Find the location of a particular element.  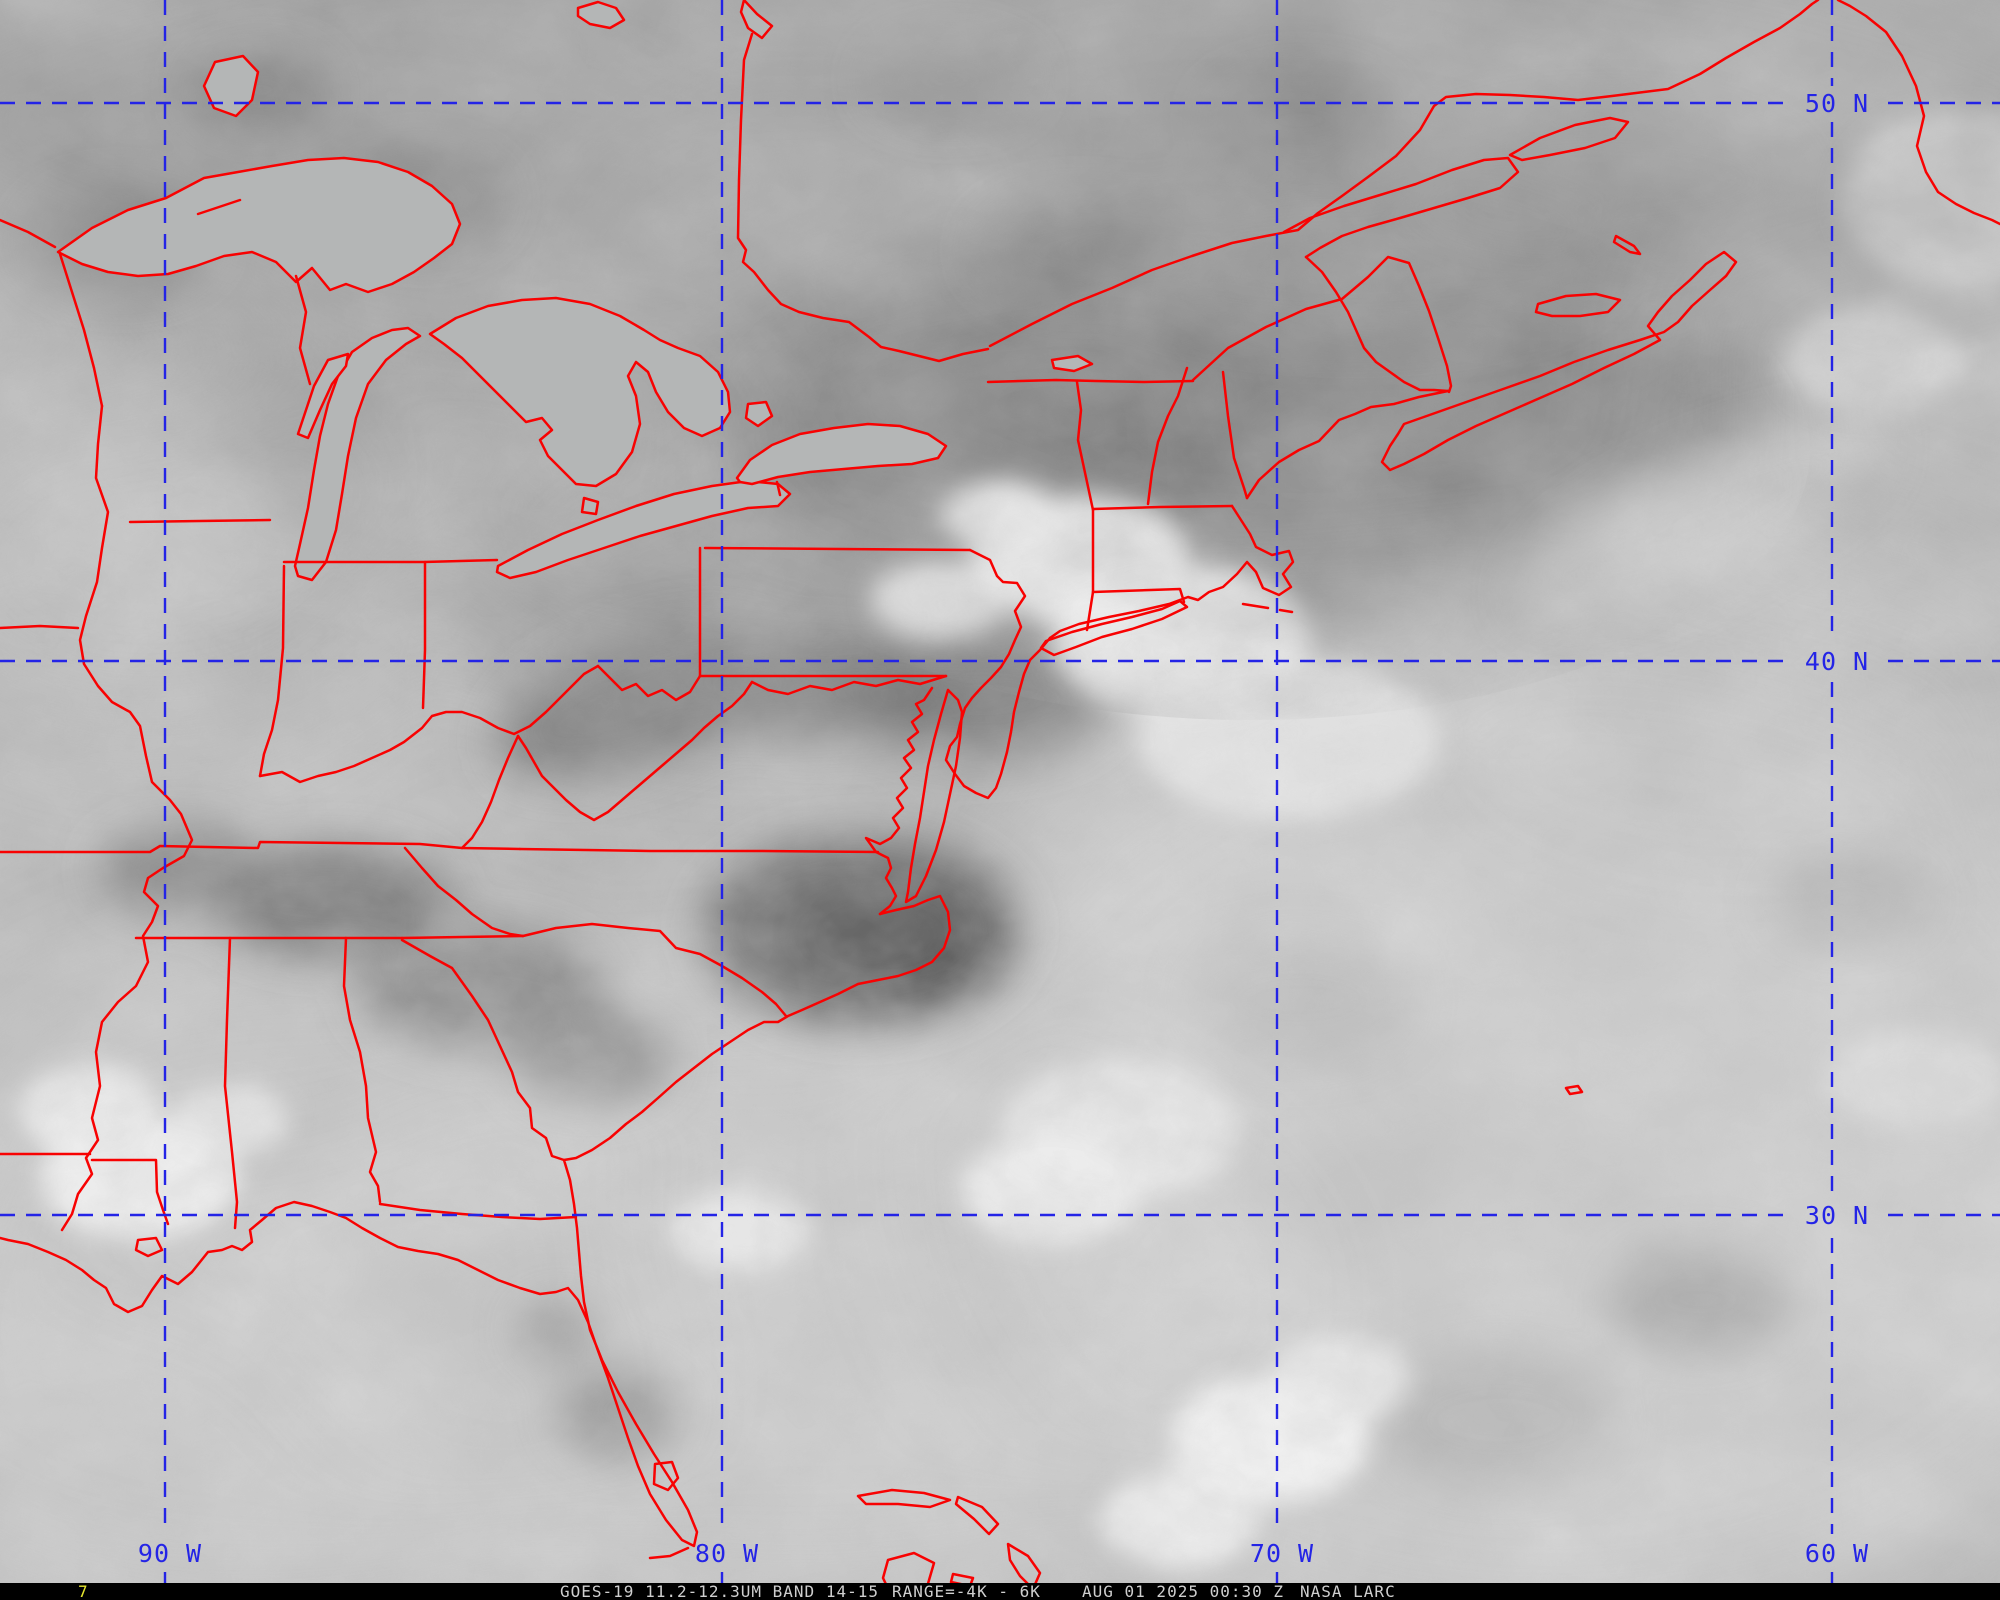

border-nc-sc is located at coordinates (654, 970).